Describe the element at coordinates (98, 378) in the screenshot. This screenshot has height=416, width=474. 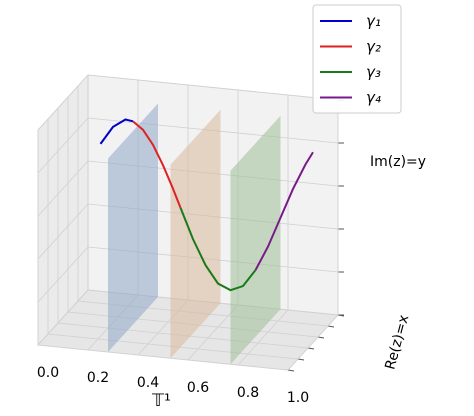
I see `x-tick-label: 0.2` at that location.